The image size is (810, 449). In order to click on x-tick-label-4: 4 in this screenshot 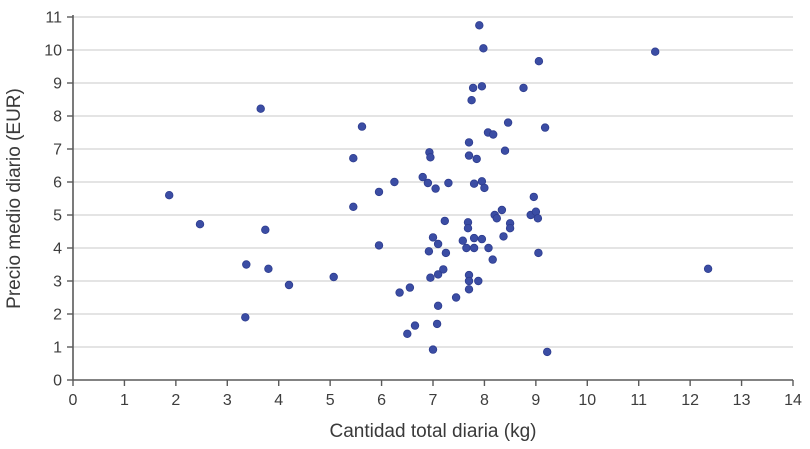, I will do `click(278, 400)`.